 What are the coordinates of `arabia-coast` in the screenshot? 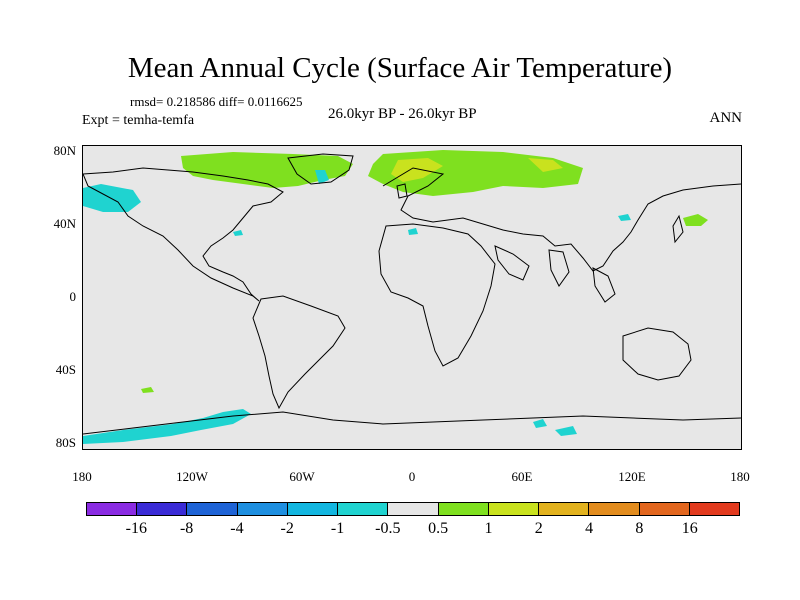 It's located at (512, 263).